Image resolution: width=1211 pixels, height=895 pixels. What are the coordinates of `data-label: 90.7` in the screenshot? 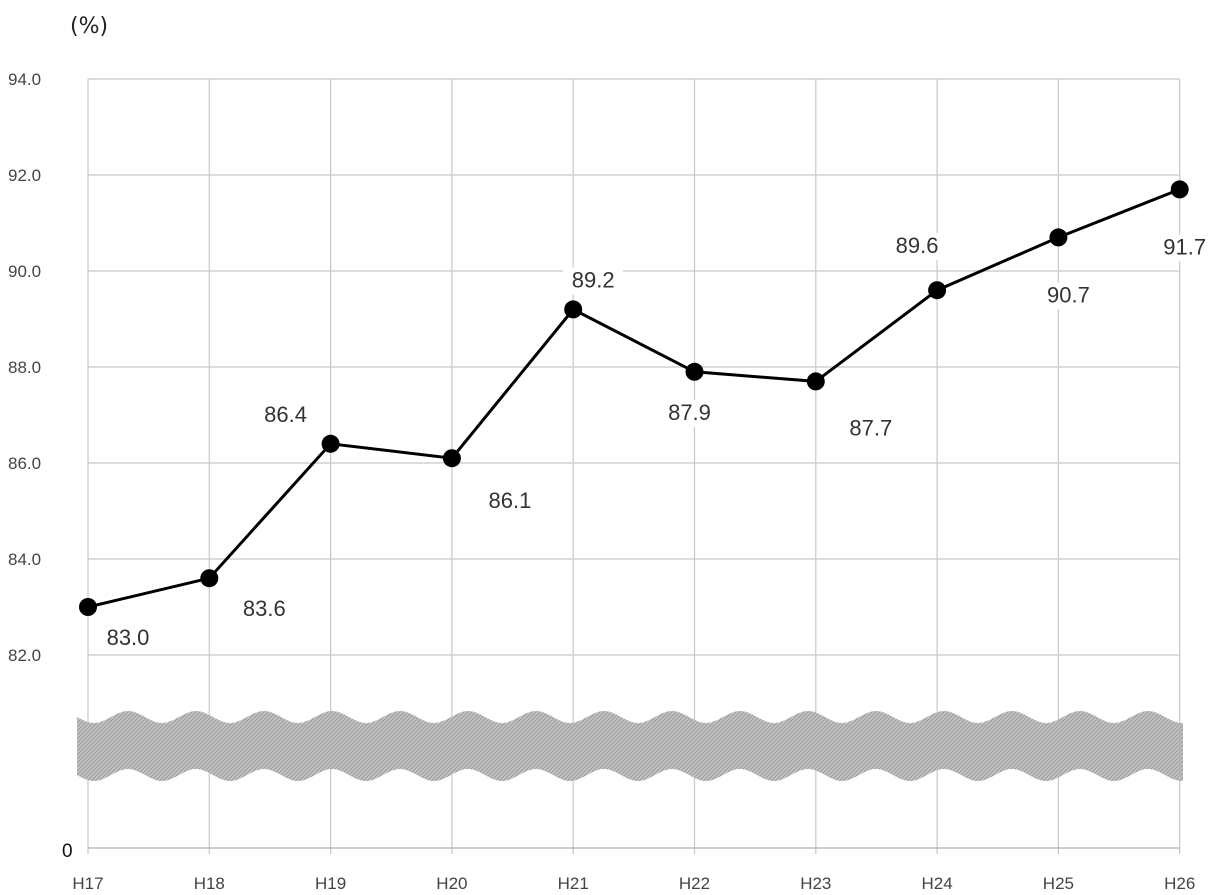 It's located at (1068, 294).